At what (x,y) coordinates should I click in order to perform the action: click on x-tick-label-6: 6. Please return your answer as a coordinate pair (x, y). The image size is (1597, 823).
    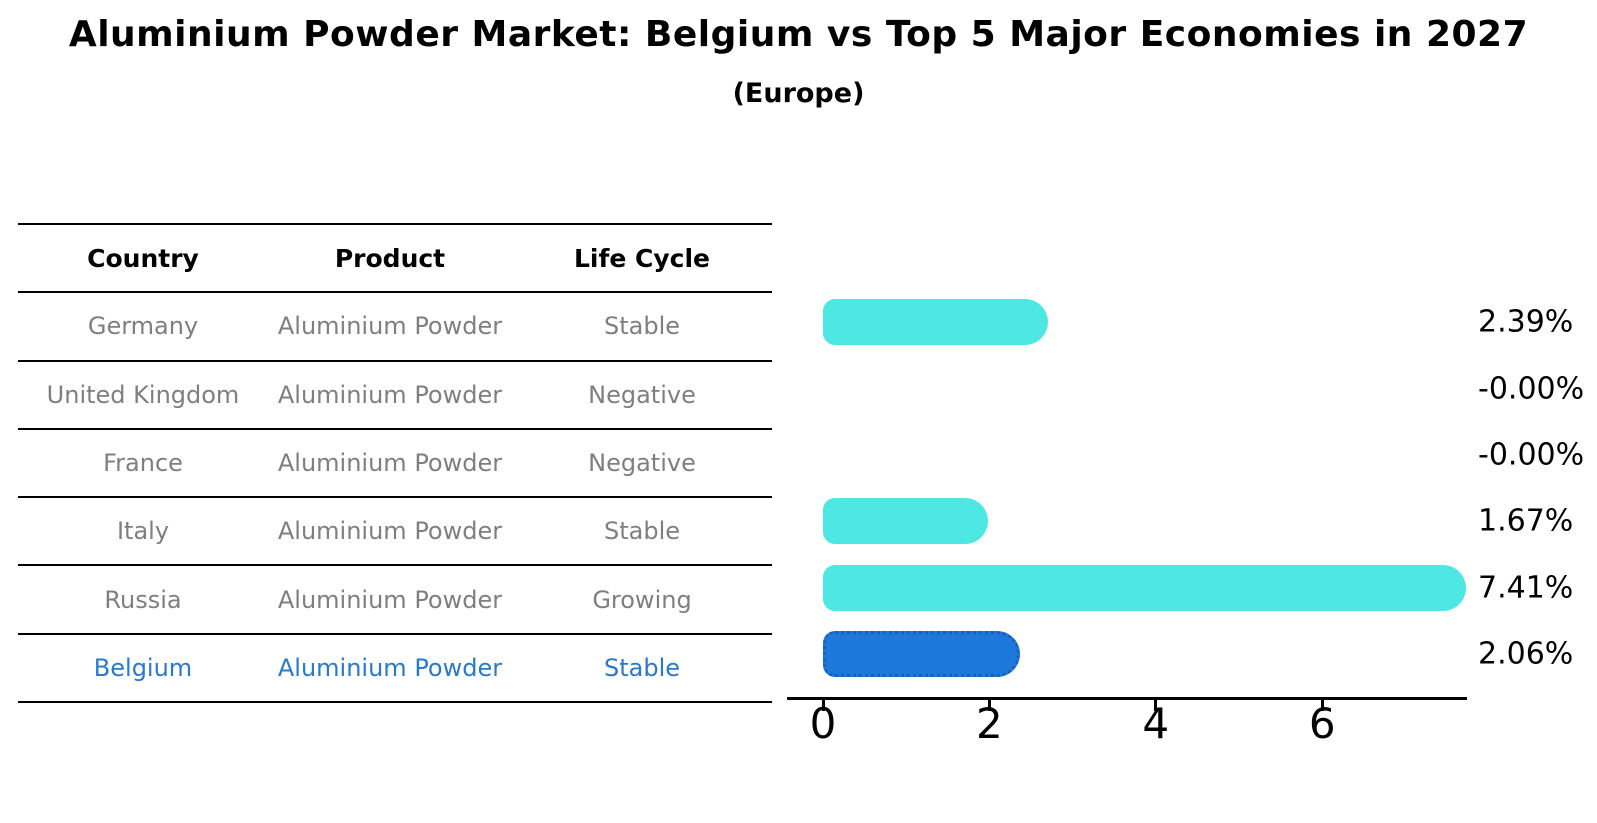
    Looking at the image, I should click on (1322, 723).